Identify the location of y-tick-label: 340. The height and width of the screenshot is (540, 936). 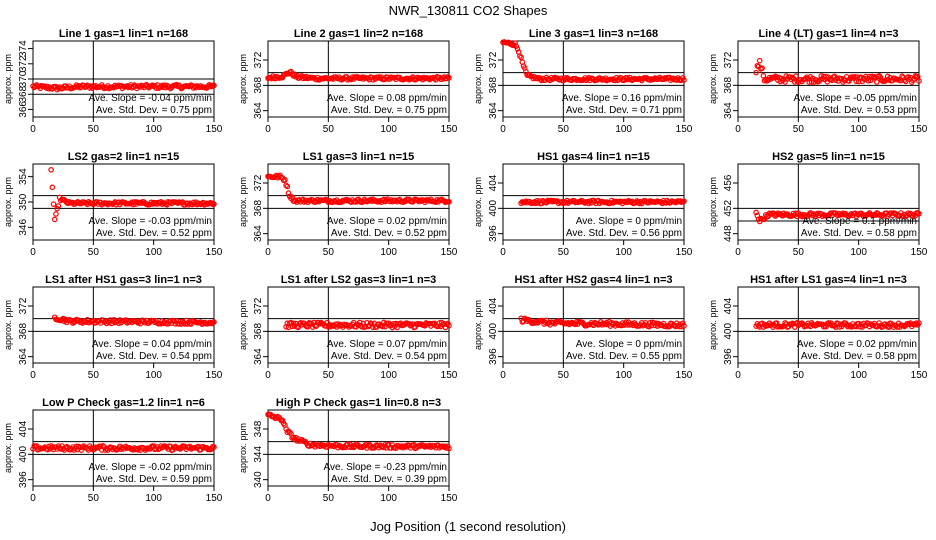
(258, 479).